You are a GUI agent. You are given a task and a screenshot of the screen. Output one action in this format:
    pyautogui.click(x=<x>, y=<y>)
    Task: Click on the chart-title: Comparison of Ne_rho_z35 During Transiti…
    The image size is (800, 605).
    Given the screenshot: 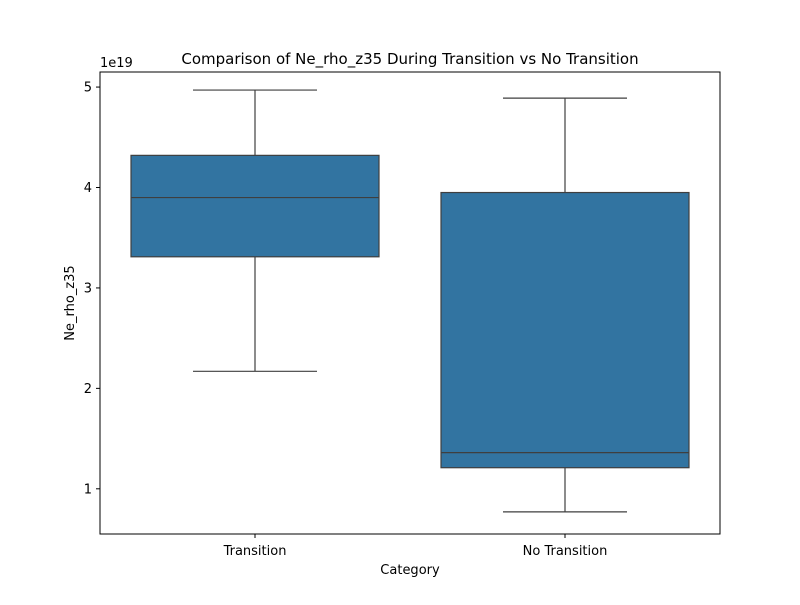 What is the action you would take?
    pyautogui.click(x=409, y=59)
    